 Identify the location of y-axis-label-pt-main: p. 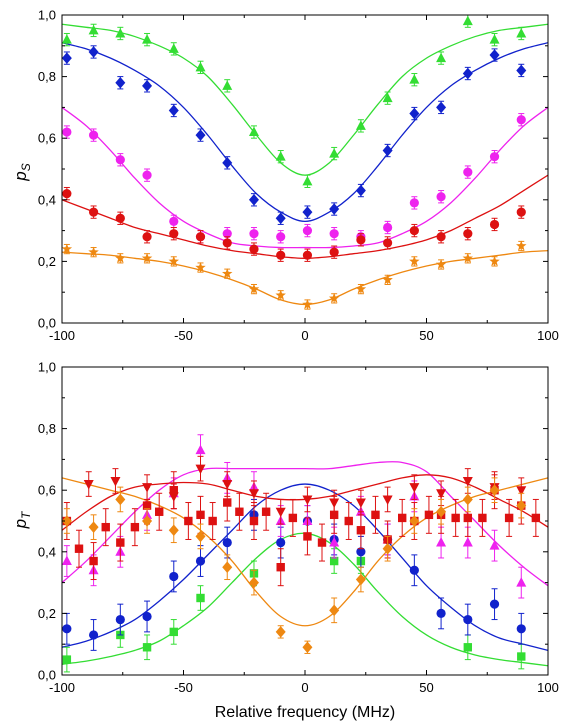
(20, 524).